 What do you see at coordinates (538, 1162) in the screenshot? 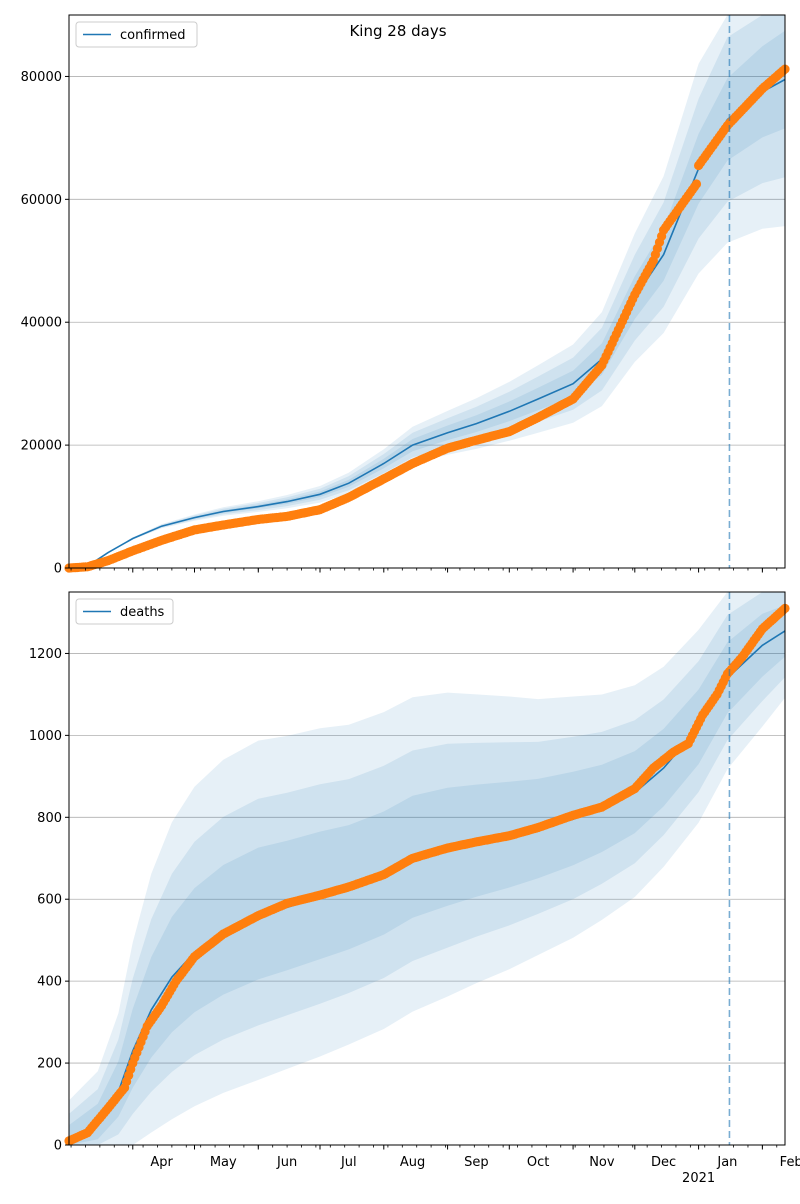
I see `x-tick-label: Oct` at bounding box center [538, 1162].